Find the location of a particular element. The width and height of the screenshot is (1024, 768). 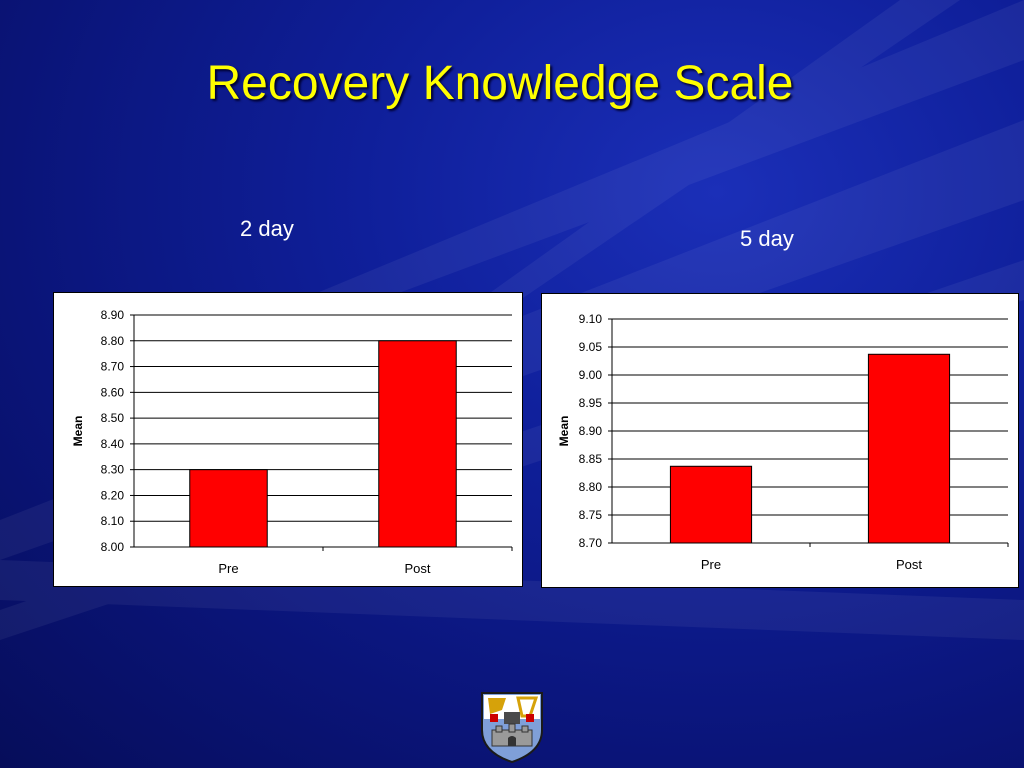

college-crest-icon is located at coordinates (512, 728).